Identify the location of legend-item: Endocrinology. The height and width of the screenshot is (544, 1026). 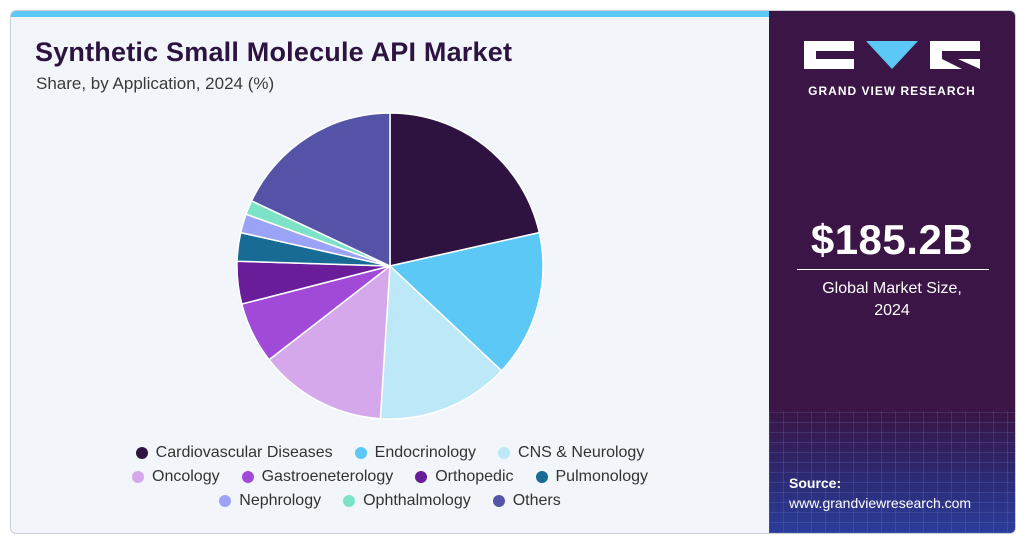
(415, 453).